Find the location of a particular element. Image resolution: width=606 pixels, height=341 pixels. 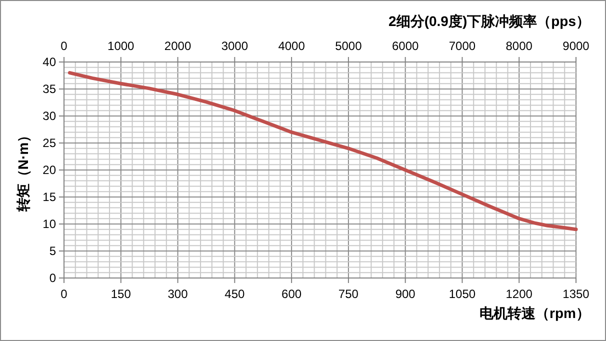

x2-tick-label: 9000 is located at coordinates (576, 46).